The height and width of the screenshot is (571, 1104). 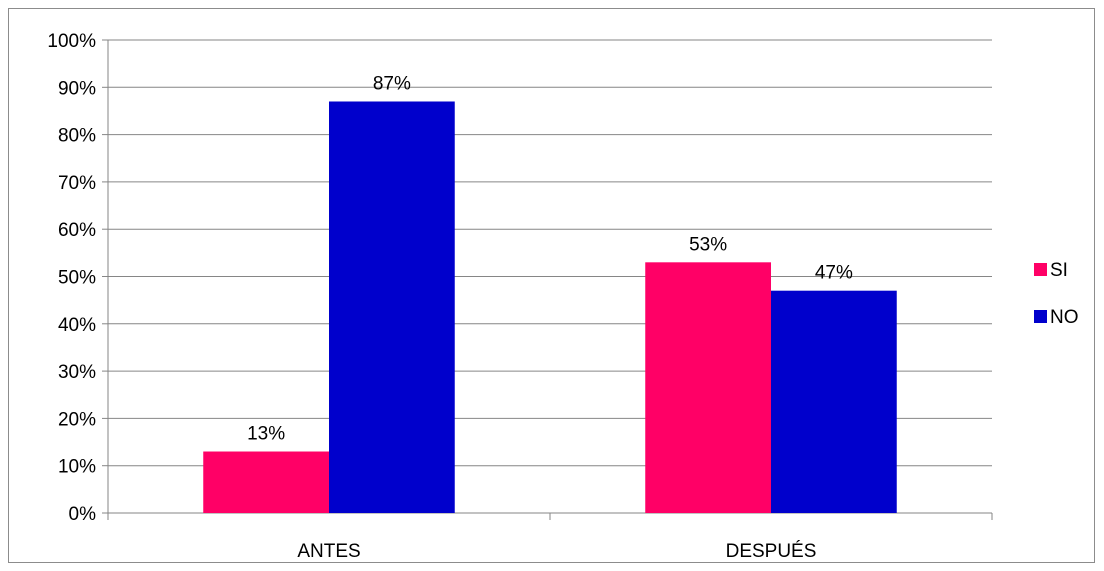 What do you see at coordinates (328, 551) in the screenshot?
I see `x-category-label: ANTES` at bounding box center [328, 551].